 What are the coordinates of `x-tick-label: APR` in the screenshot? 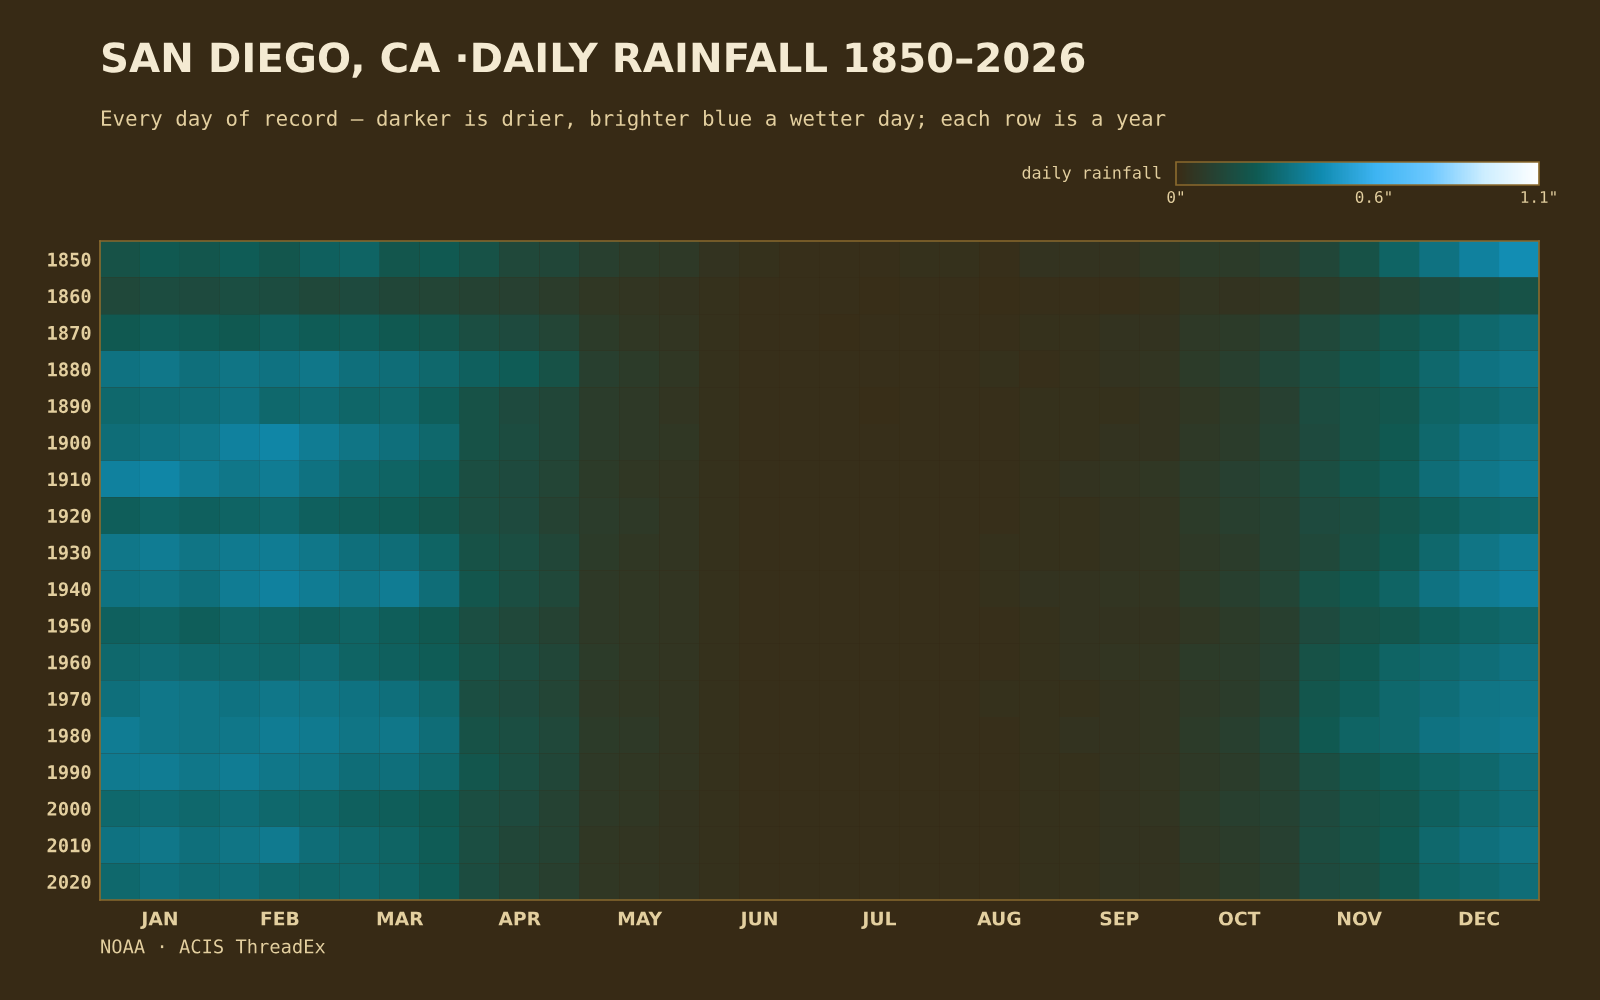 It's located at (519, 918).